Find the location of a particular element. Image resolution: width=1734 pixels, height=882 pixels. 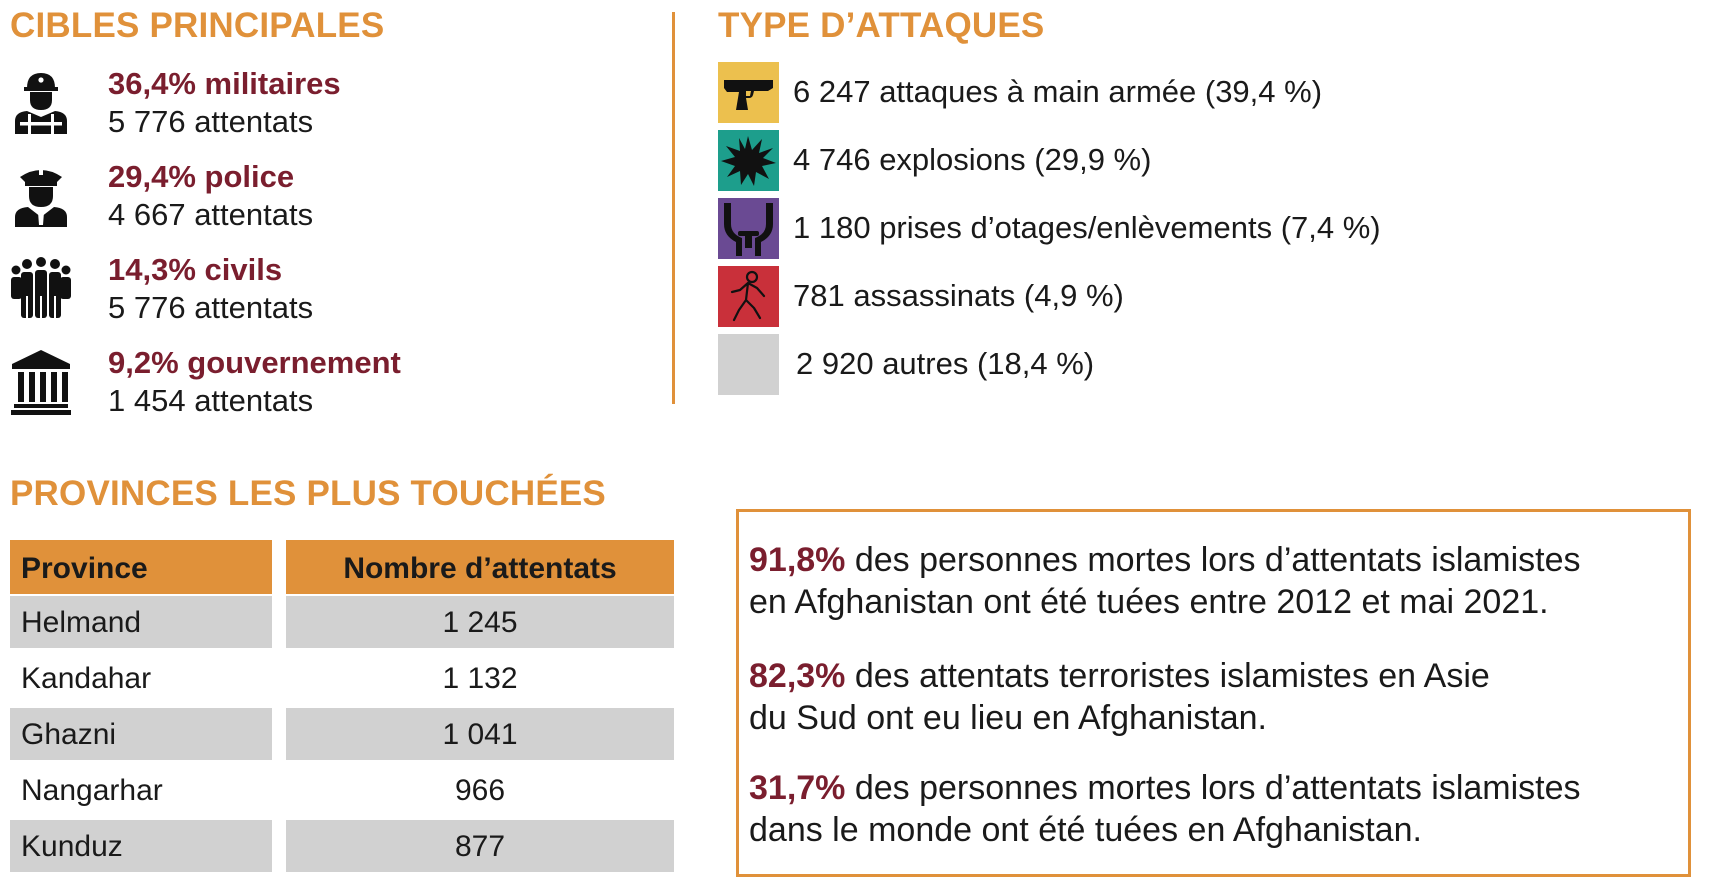

fact-percentage: 82,3% is located at coordinates (797, 676).